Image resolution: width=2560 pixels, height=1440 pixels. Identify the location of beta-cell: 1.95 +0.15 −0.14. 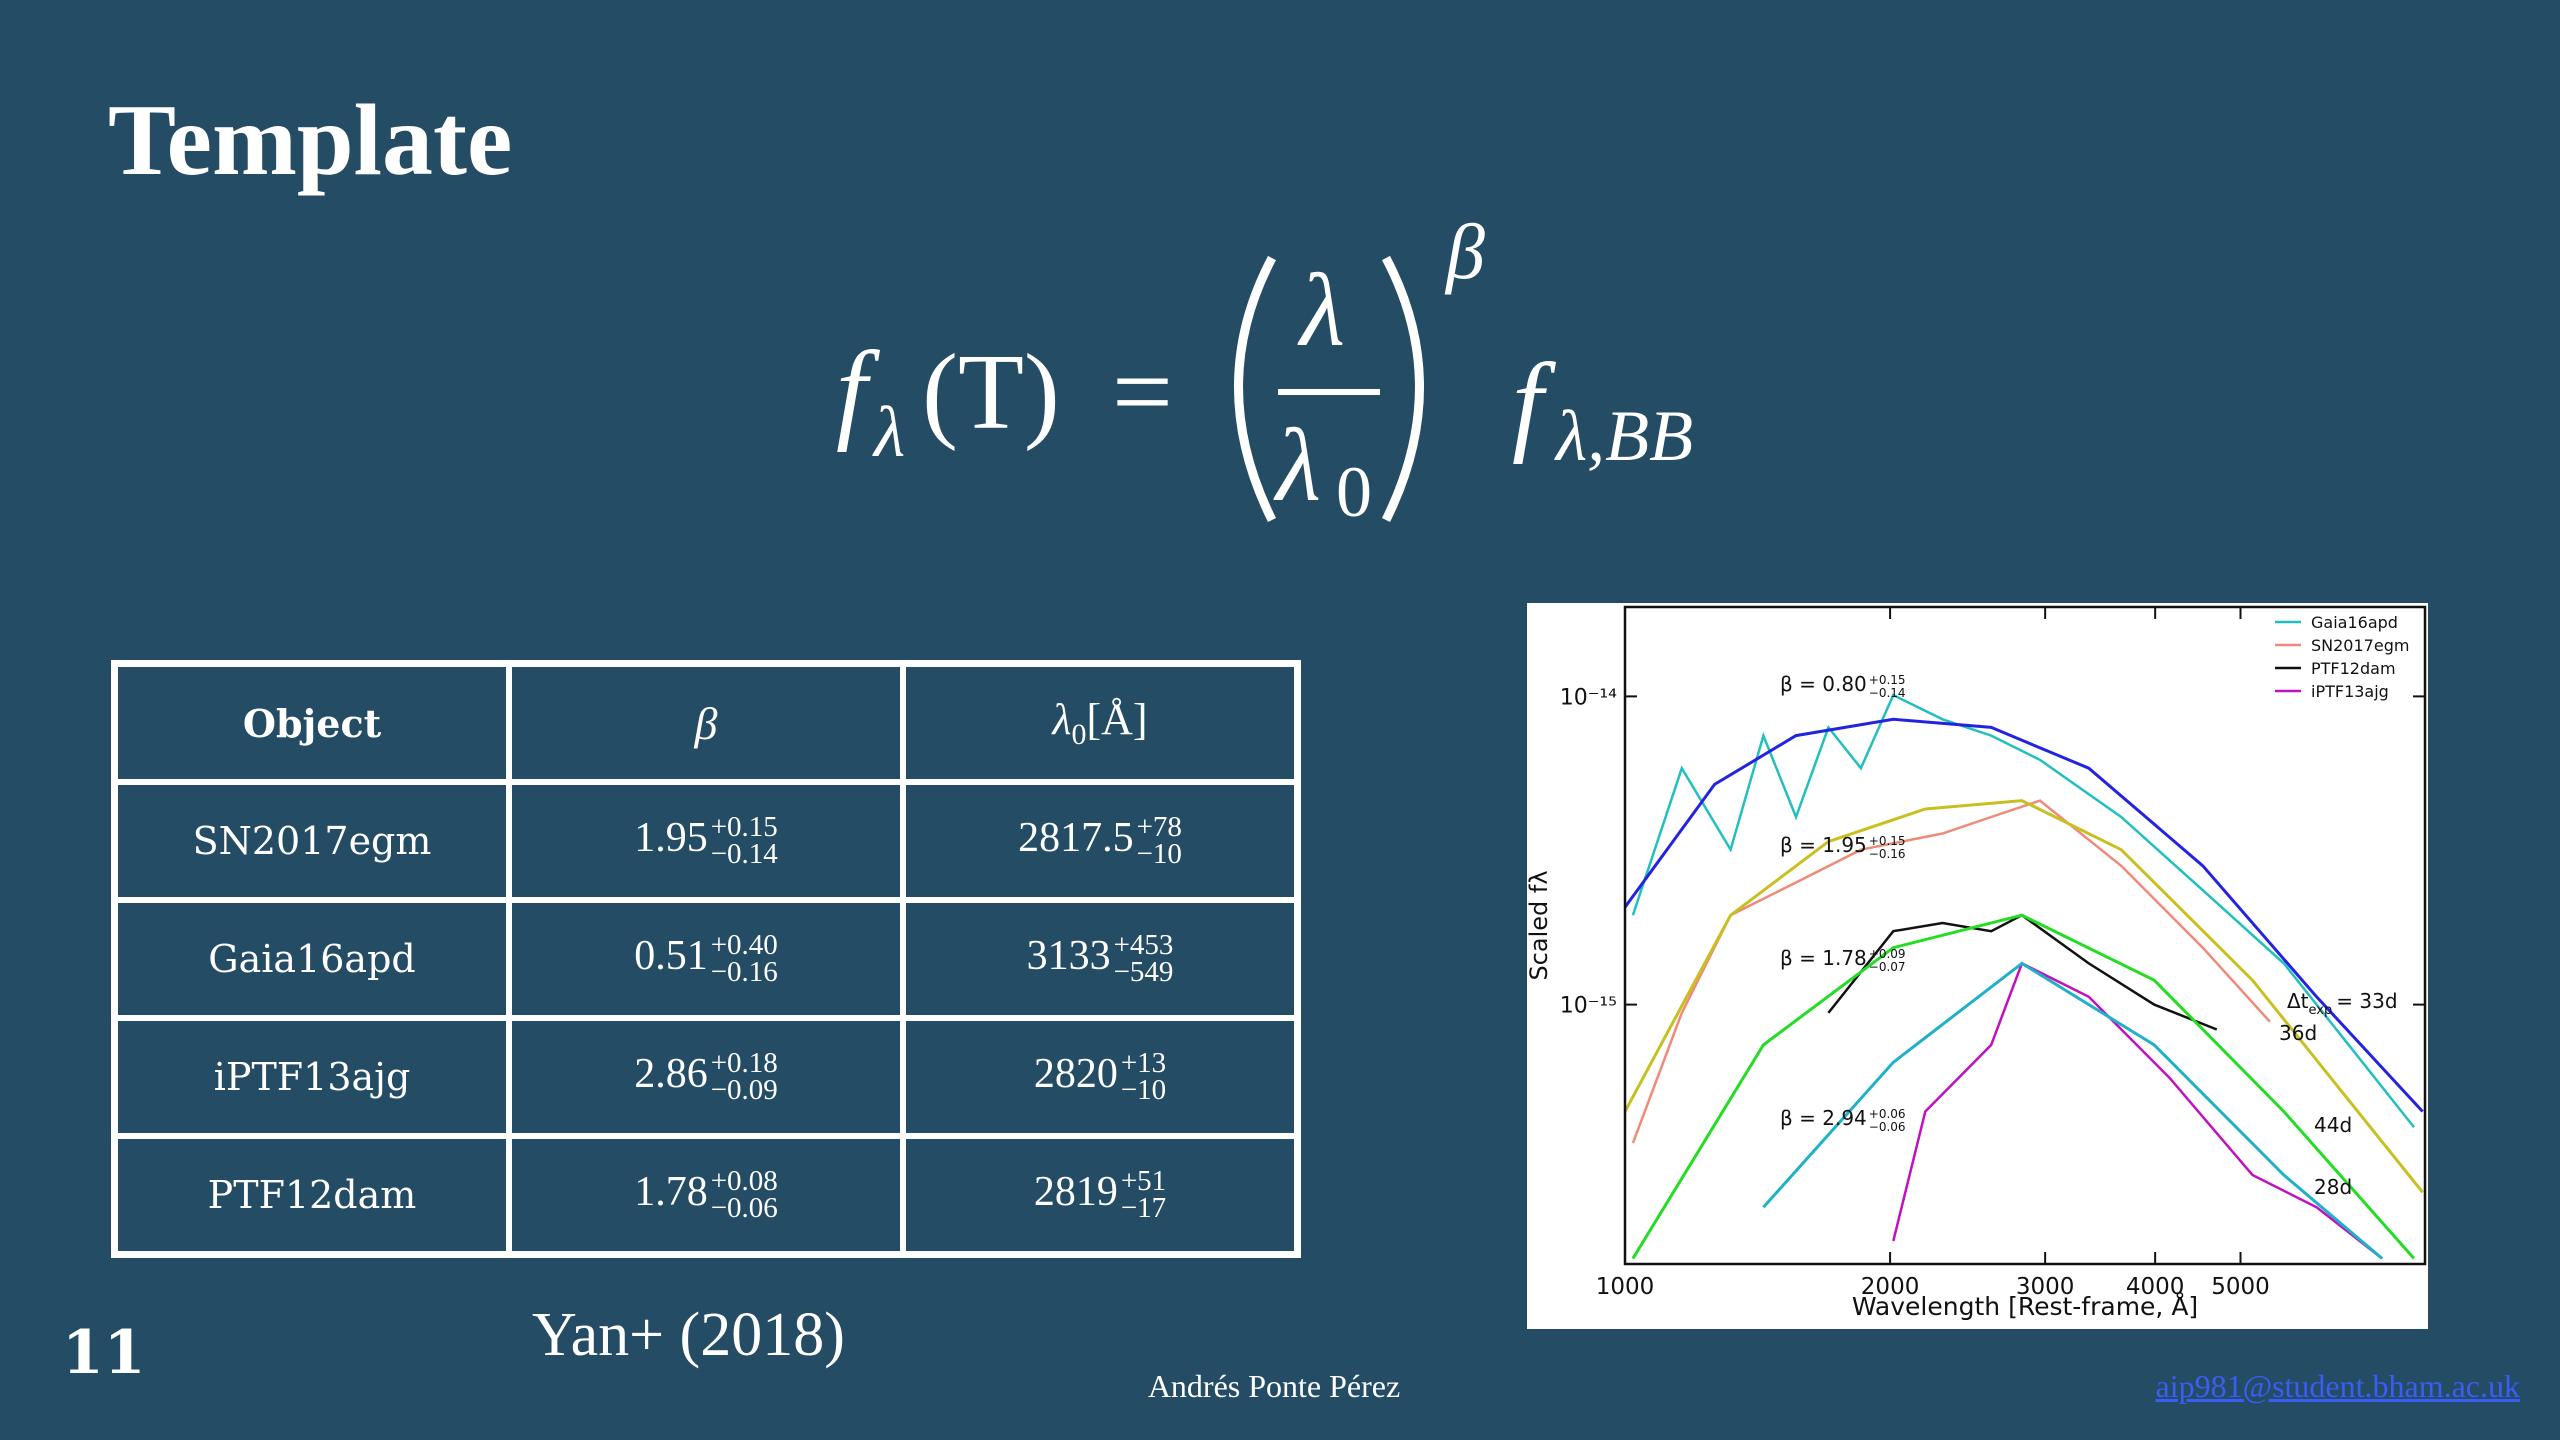
(706, 841).